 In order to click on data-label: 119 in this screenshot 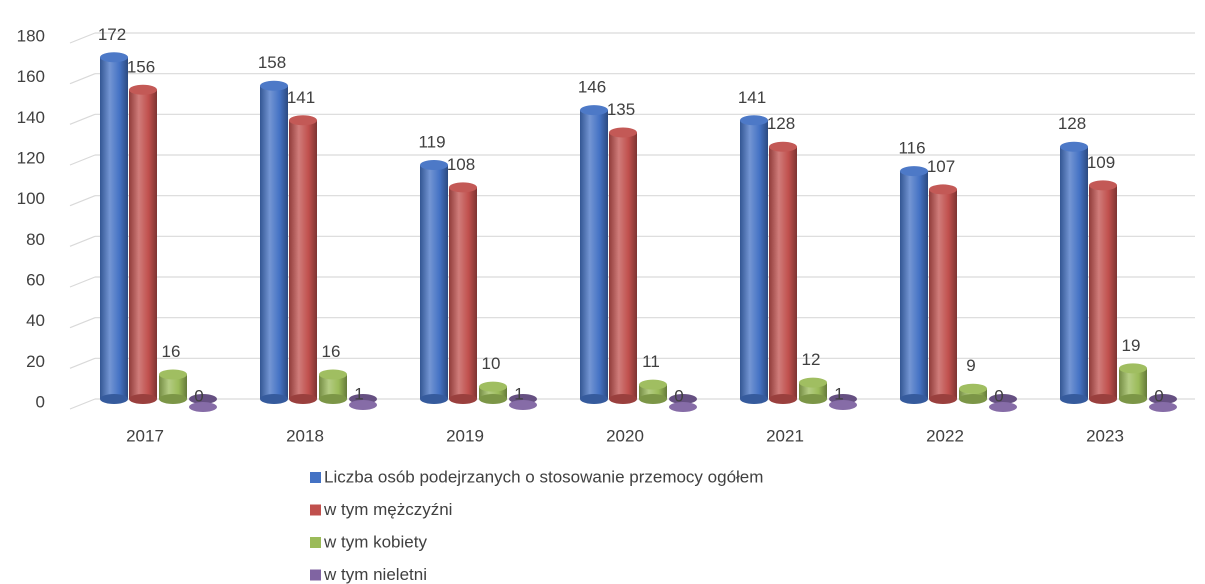, I will do `click(431, 142)`.